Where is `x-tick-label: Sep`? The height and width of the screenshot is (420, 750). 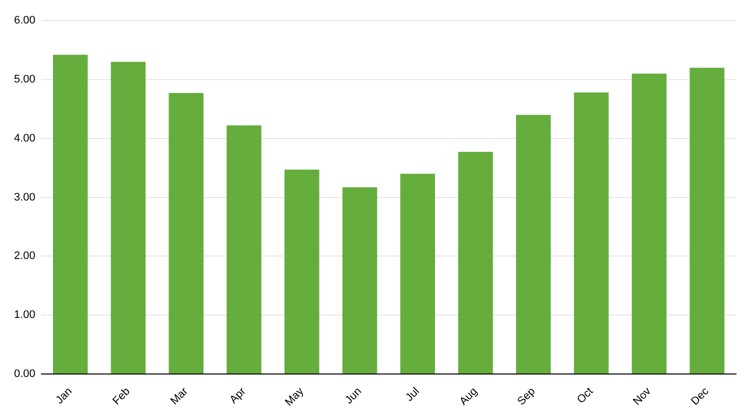 x-tick-label: Sep is located at coordinates (526, 396).